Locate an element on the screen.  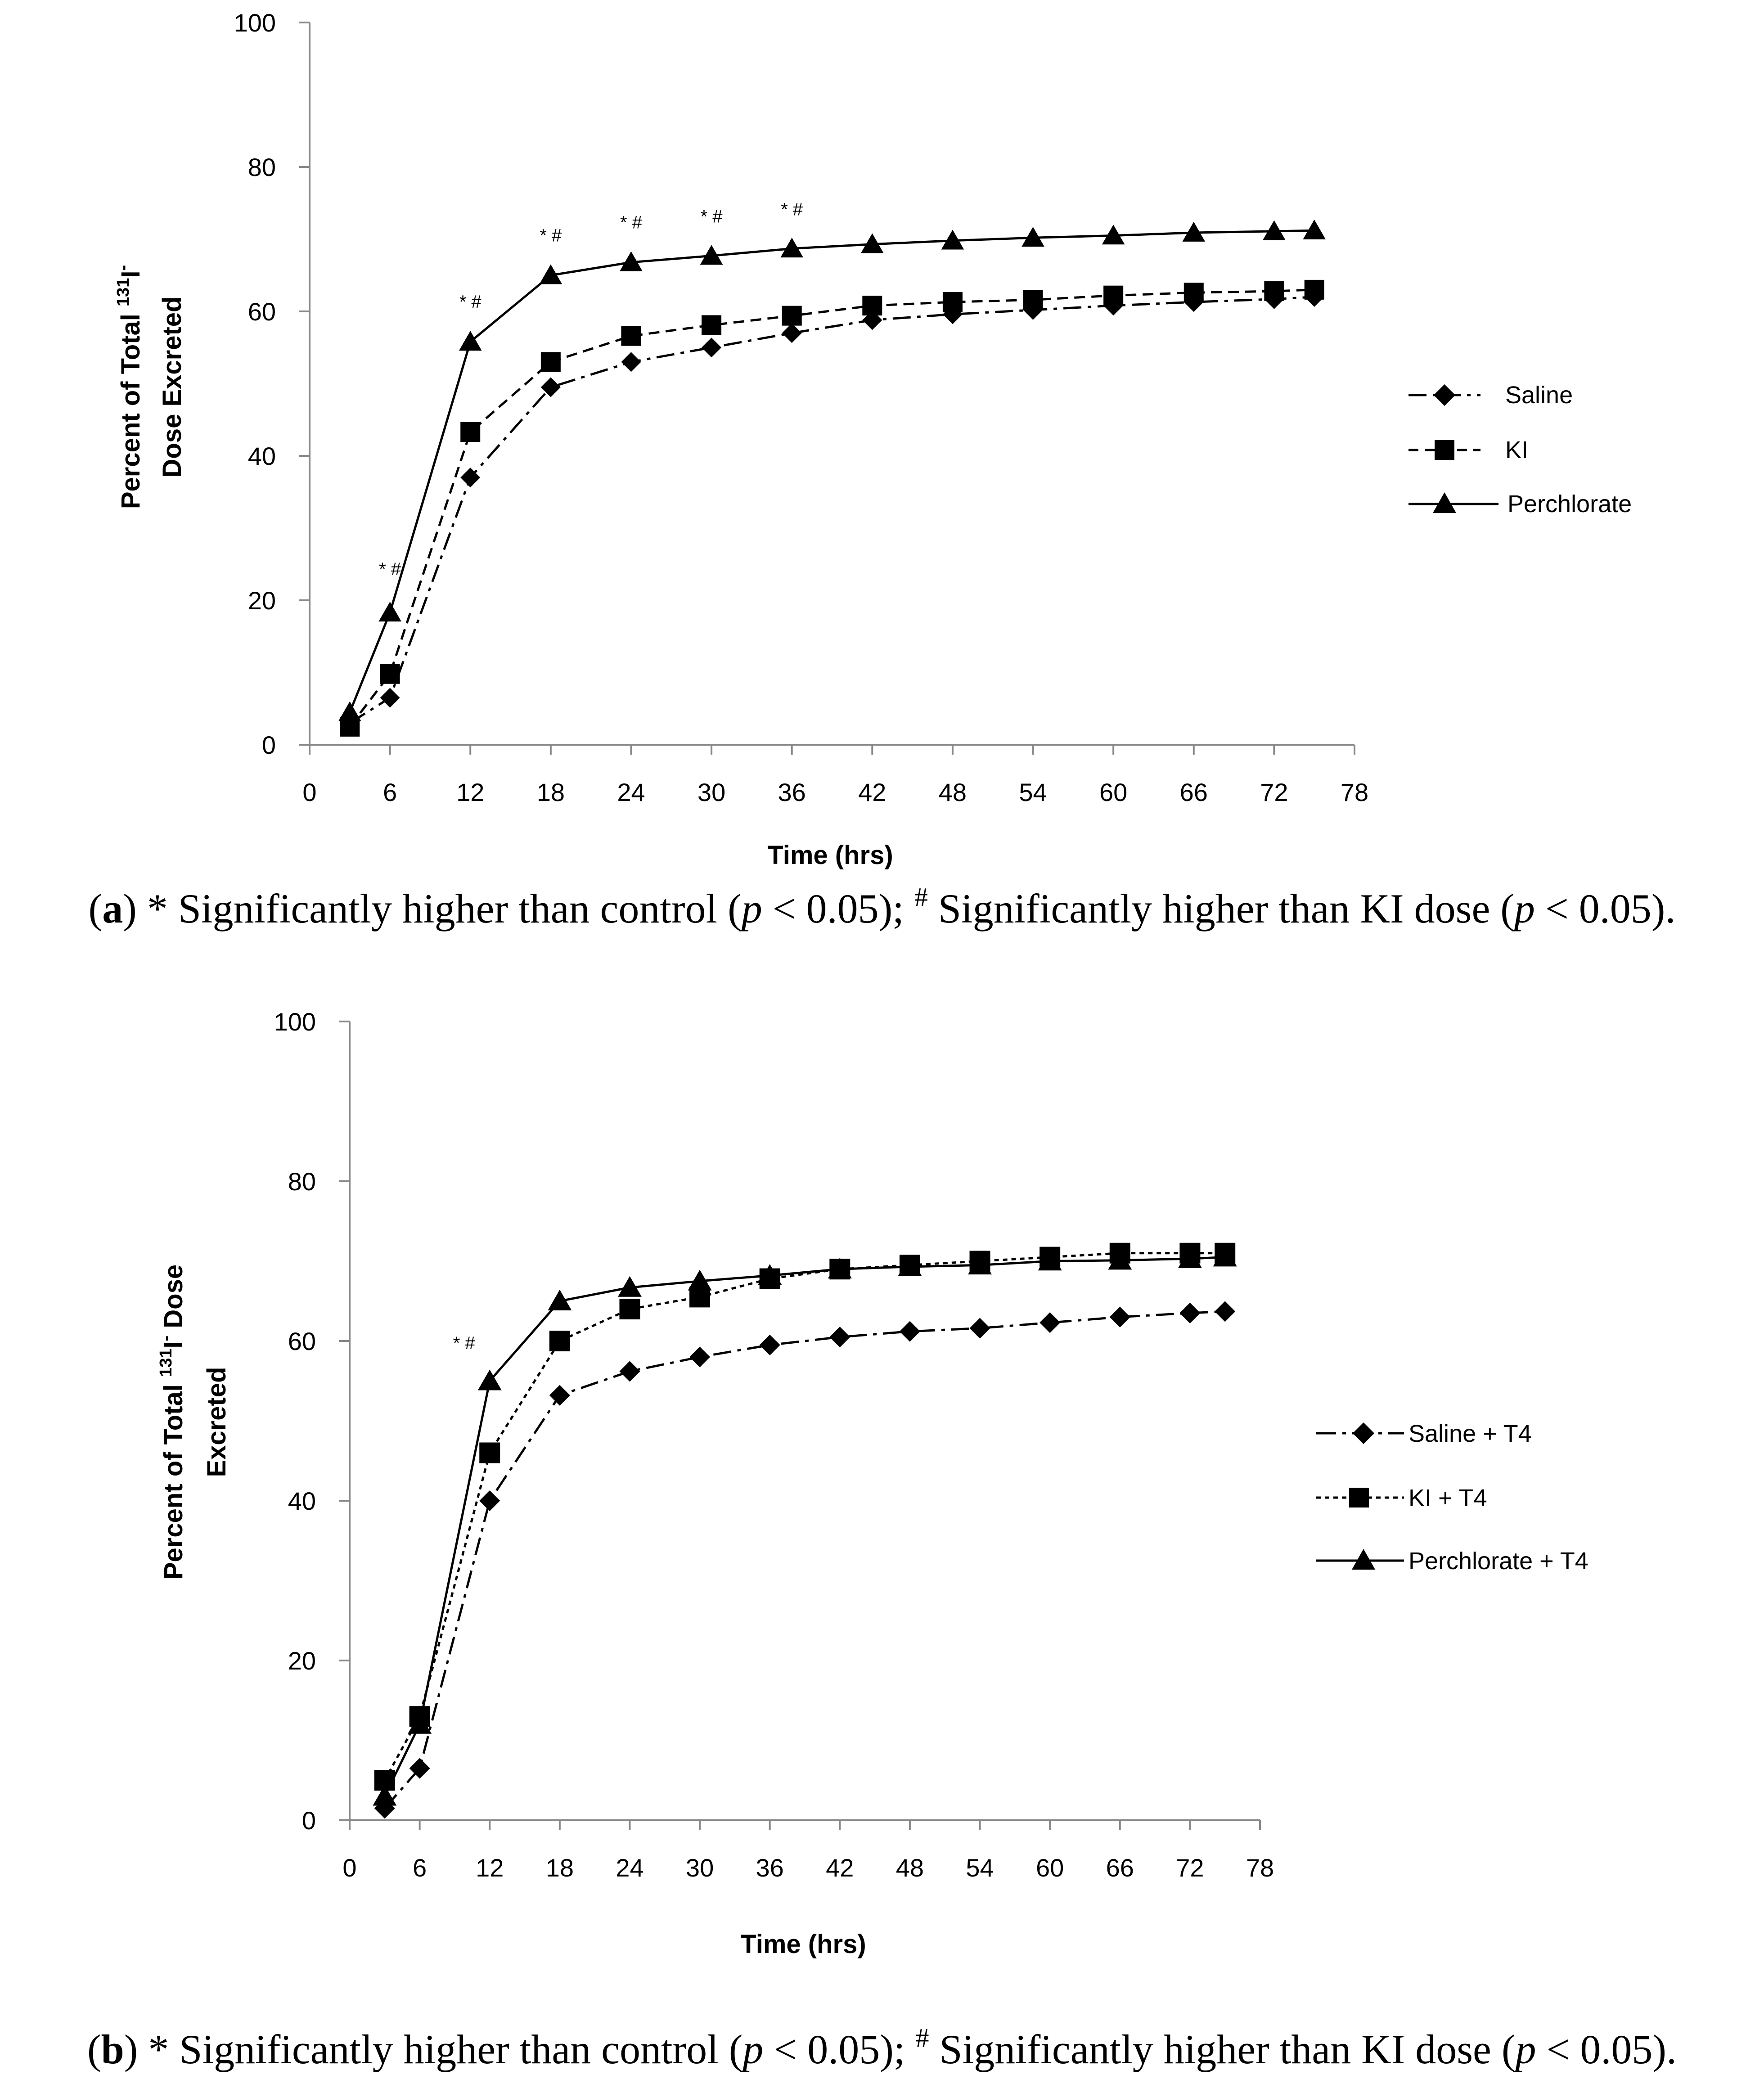
y-axis-title: Percent of Total 131I- Dose Excreted is located at coordinates (150, 387).